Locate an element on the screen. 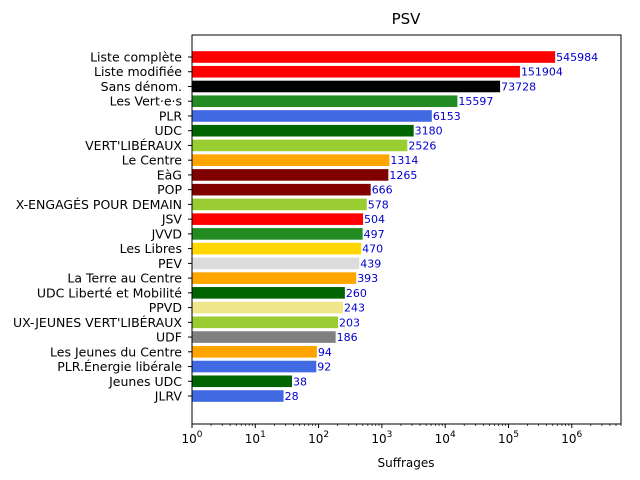 Image resolution: width=640 pixels, height=480 pixels. bar-udc is located at coordinates (303, 130).